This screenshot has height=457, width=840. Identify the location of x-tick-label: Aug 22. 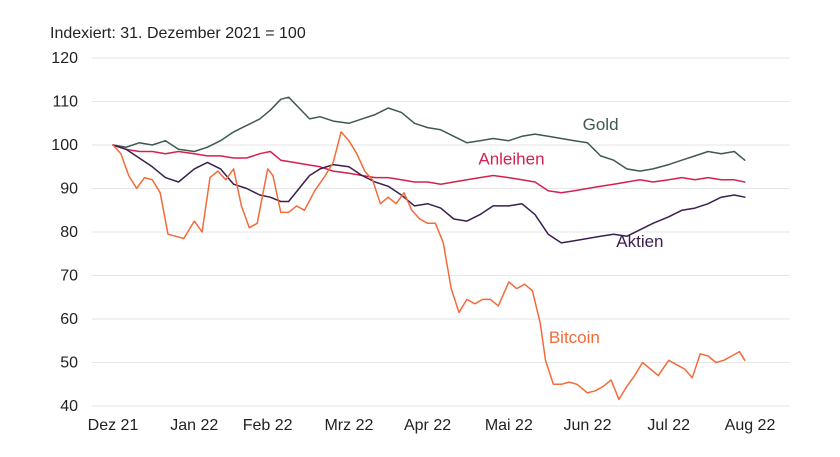
(750, 425).